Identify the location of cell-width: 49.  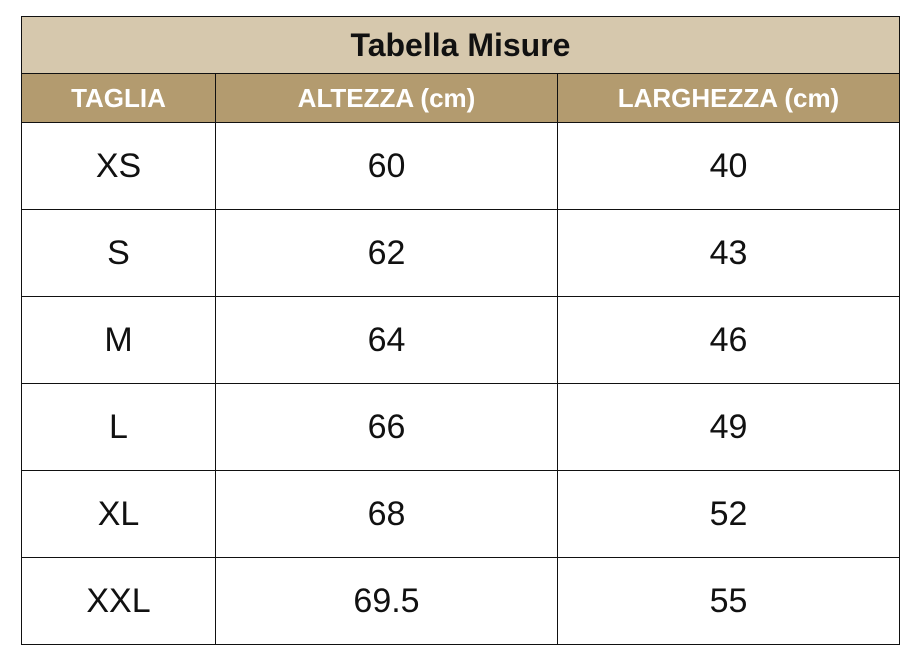
(728, 427).